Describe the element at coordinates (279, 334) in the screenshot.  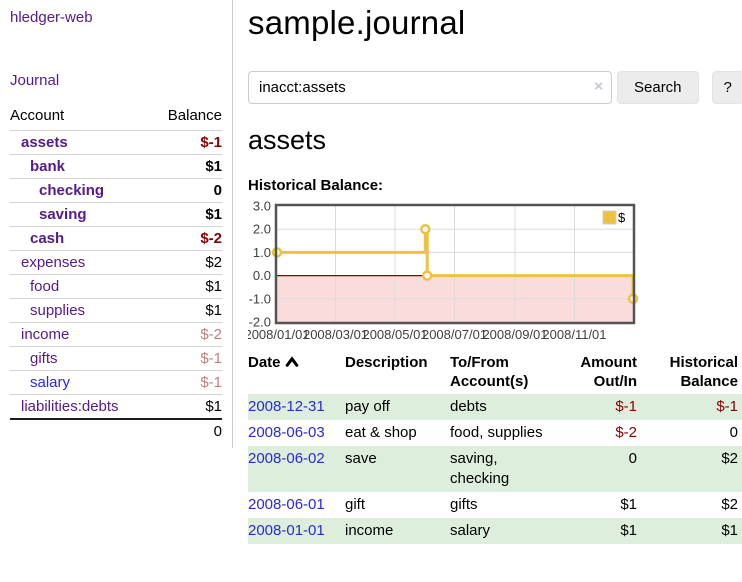
I see `x-axis-tick-label: 2008/01/01` at that location.